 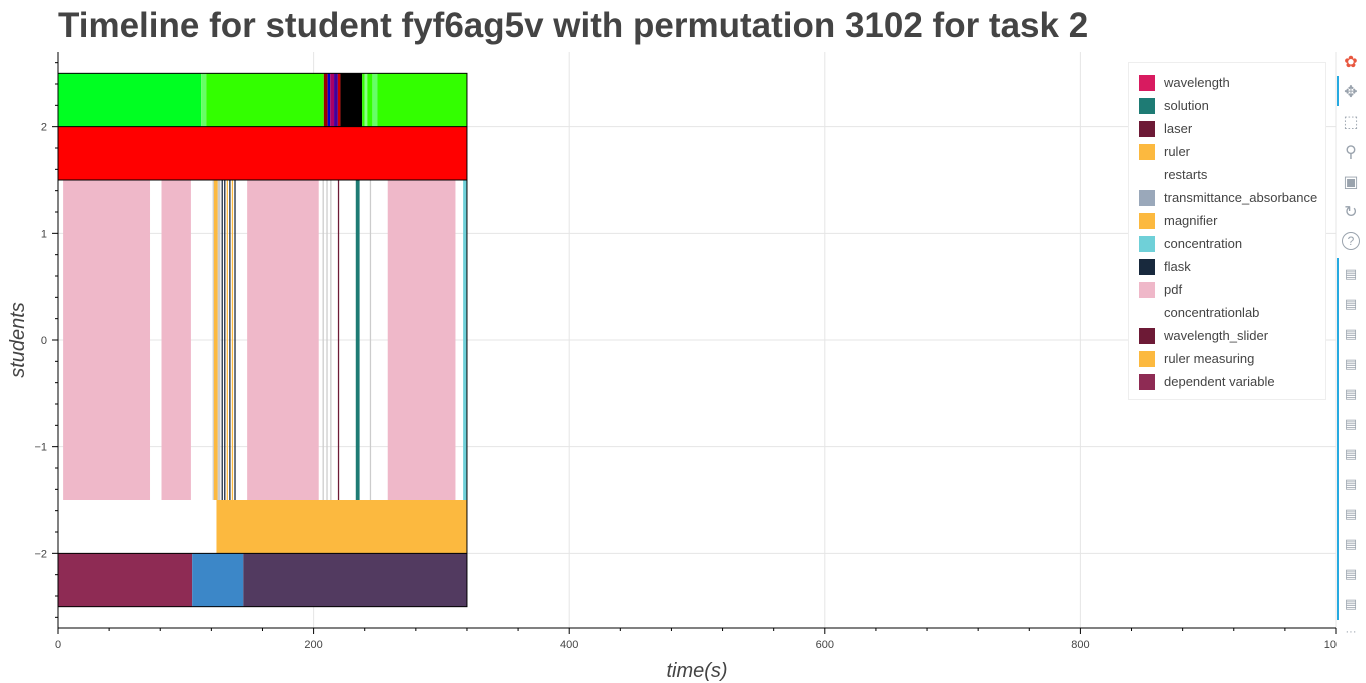 I want to click on x-tick-label: 600, so click(x=825, y=645).